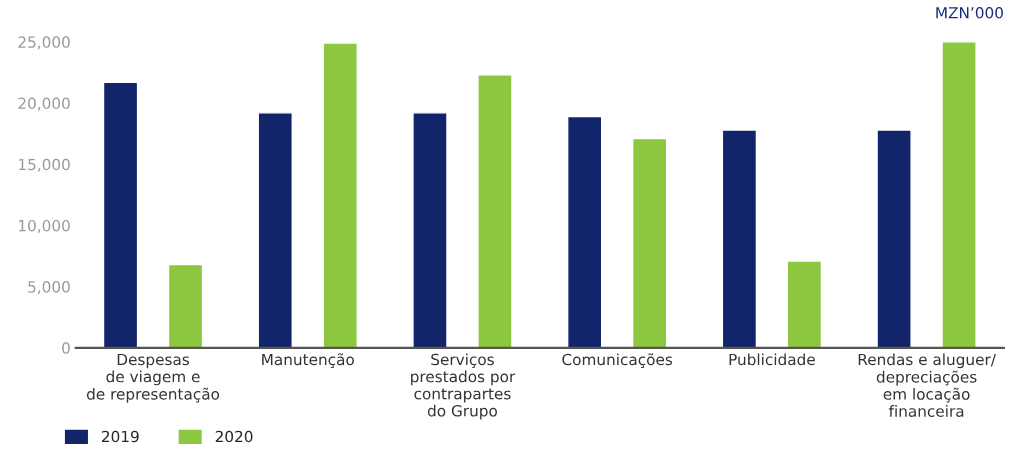  I want to click on x-tick-label: Rendas e aluguer/ depreciações em locação financeira, so click(927, 385).